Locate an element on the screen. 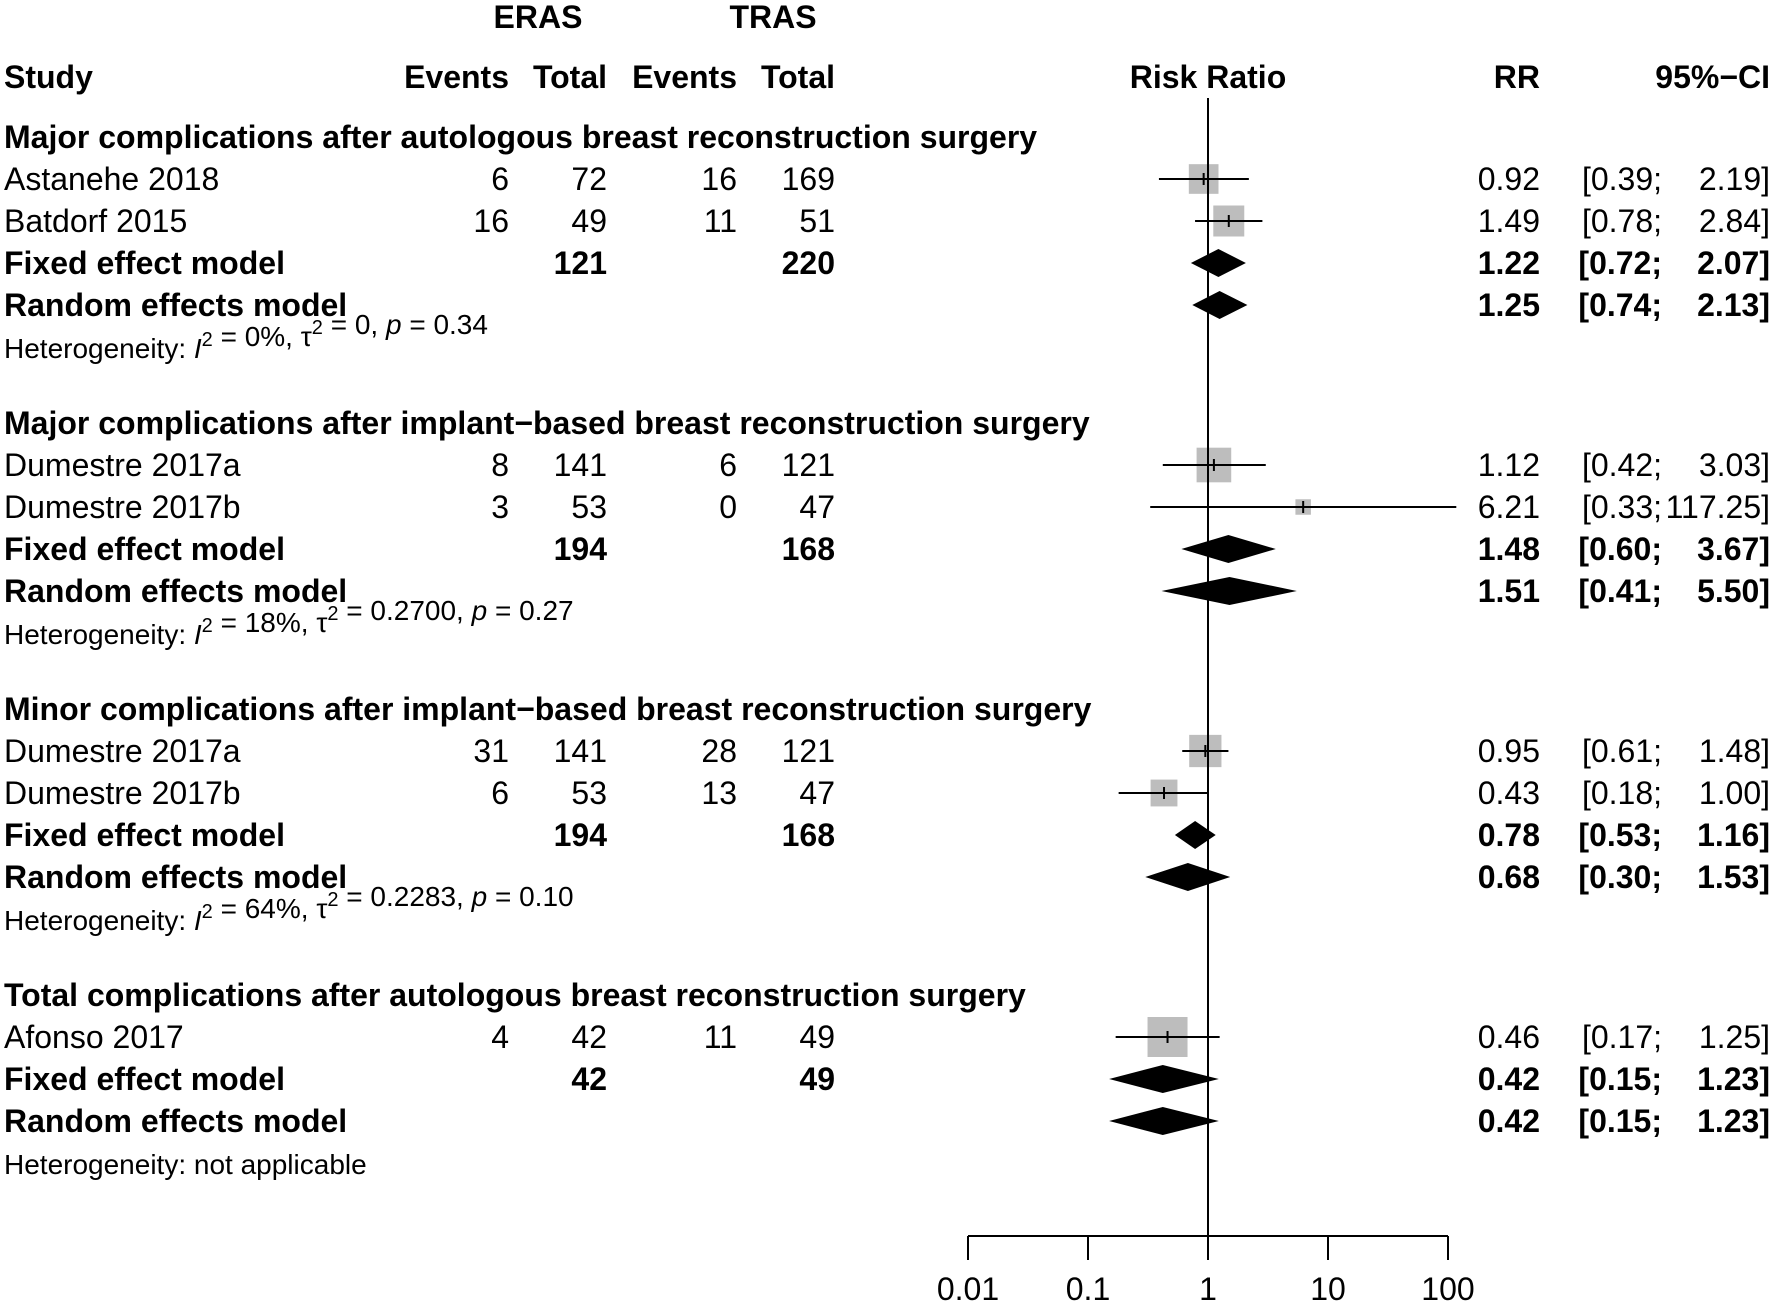 The width and height of the screenshot is (1772, 1310). ci-upper: 3.03] is located at coordinates (1734, 465).